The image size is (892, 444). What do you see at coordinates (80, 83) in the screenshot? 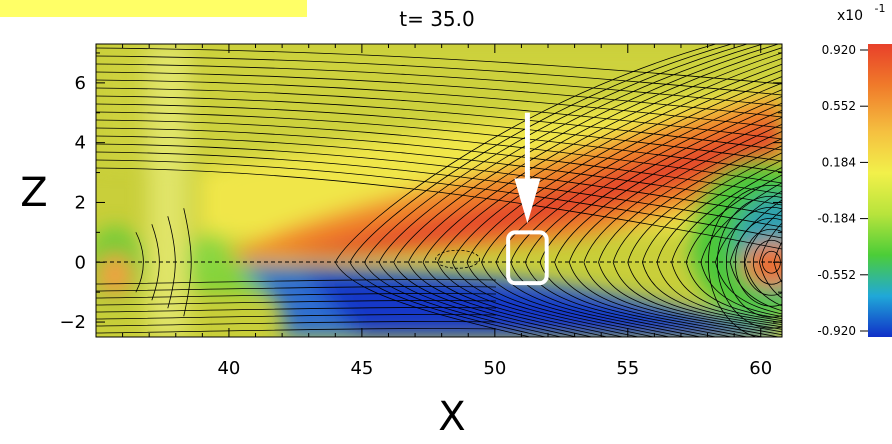
I see `y-tick-label: 6` at bounding box center [80, 83].